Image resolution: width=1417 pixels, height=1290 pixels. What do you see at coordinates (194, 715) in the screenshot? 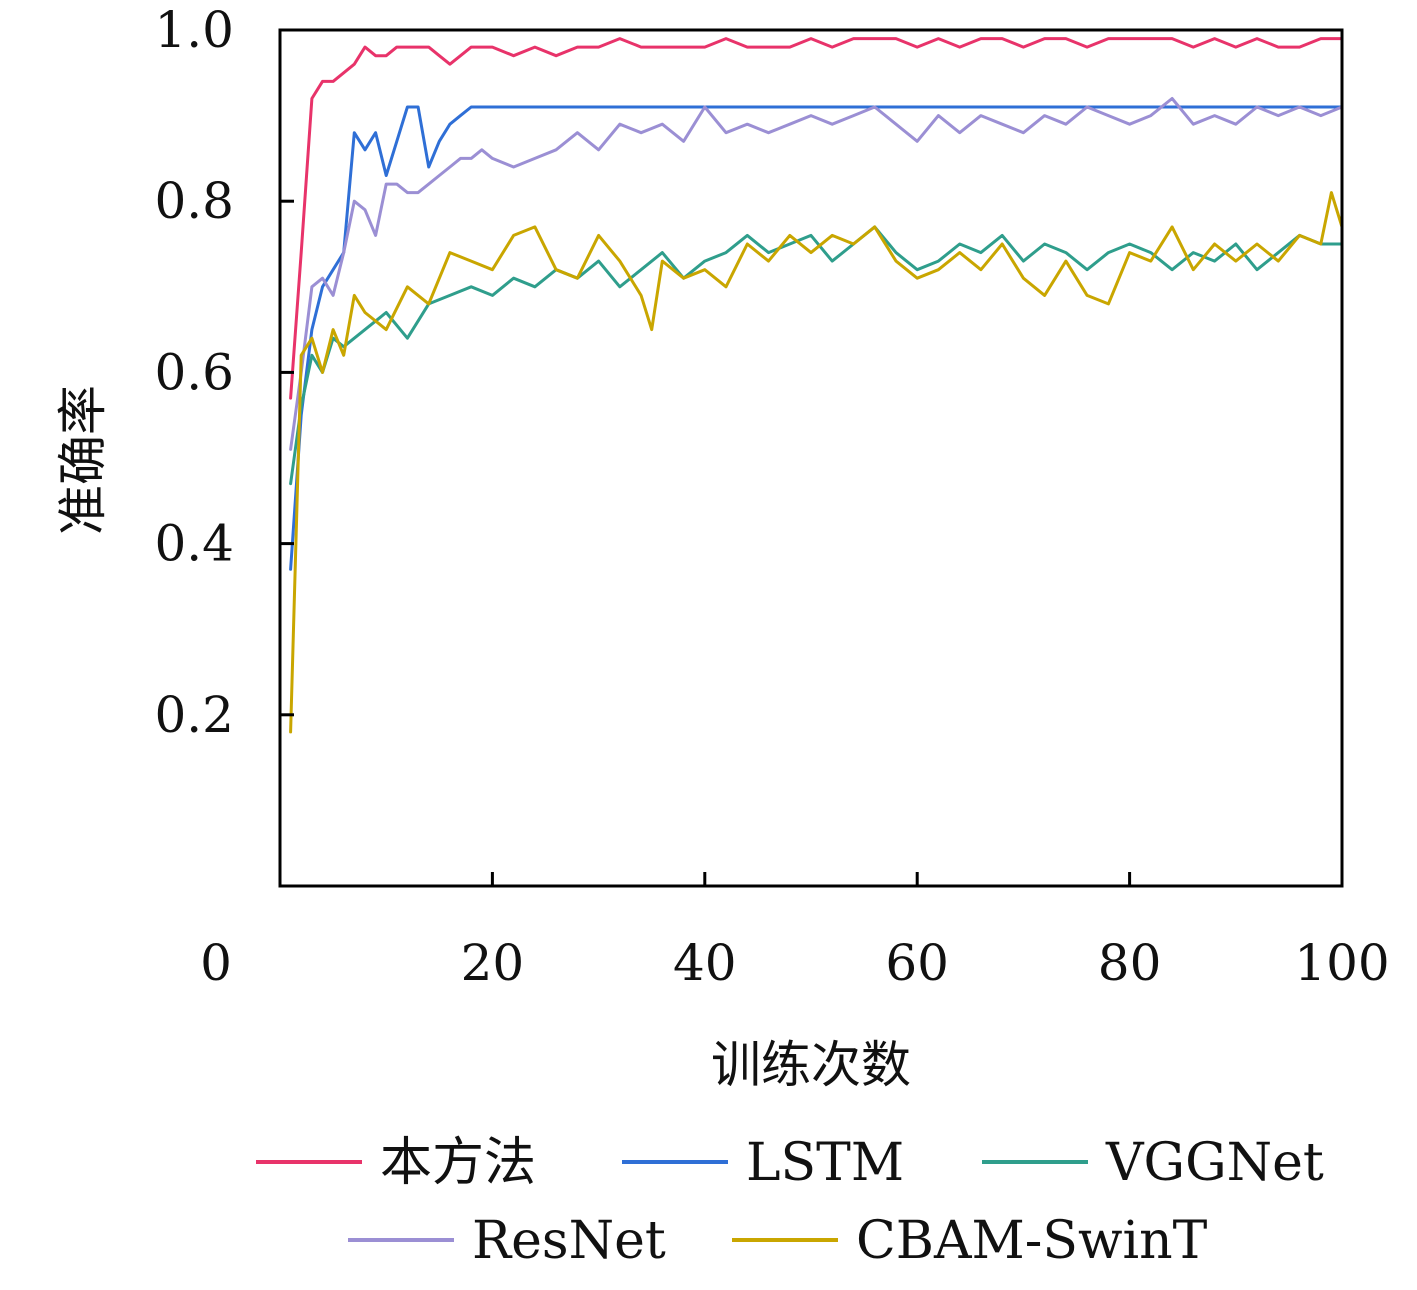
I see `y-tick-label: 0.2` at bounding box center [194, 715].